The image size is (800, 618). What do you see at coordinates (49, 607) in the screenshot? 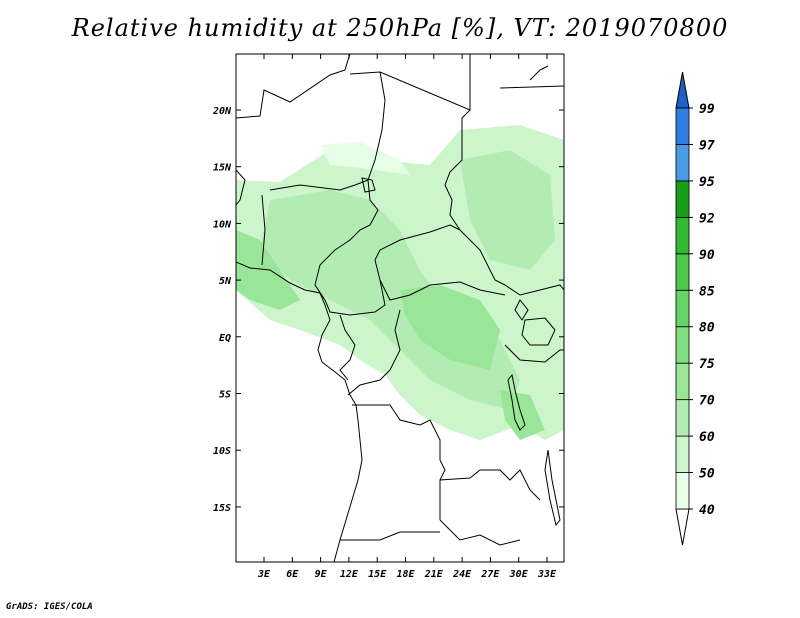
I see `credit-text: GrADS: IGES/COLA` at bounding box center [49, 607].